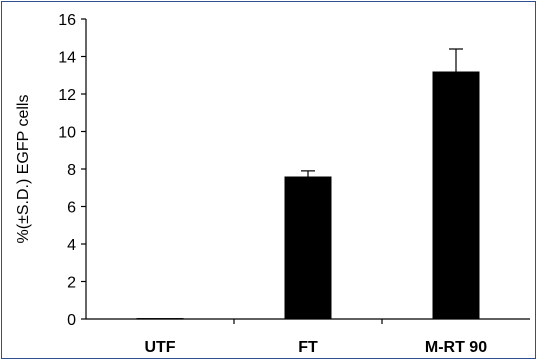 This screenshot has width=539, height=362. I want to click on y-tick-label: 8, so click(71, 170).